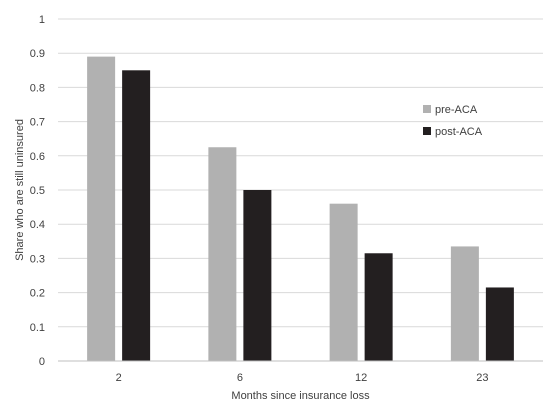 The height and width of the screenshot is (409, 554). What do you see at coordinates (119, 378) in the screenshot?
I see `x-tick-label: 2` at bounding box center [119, 378].